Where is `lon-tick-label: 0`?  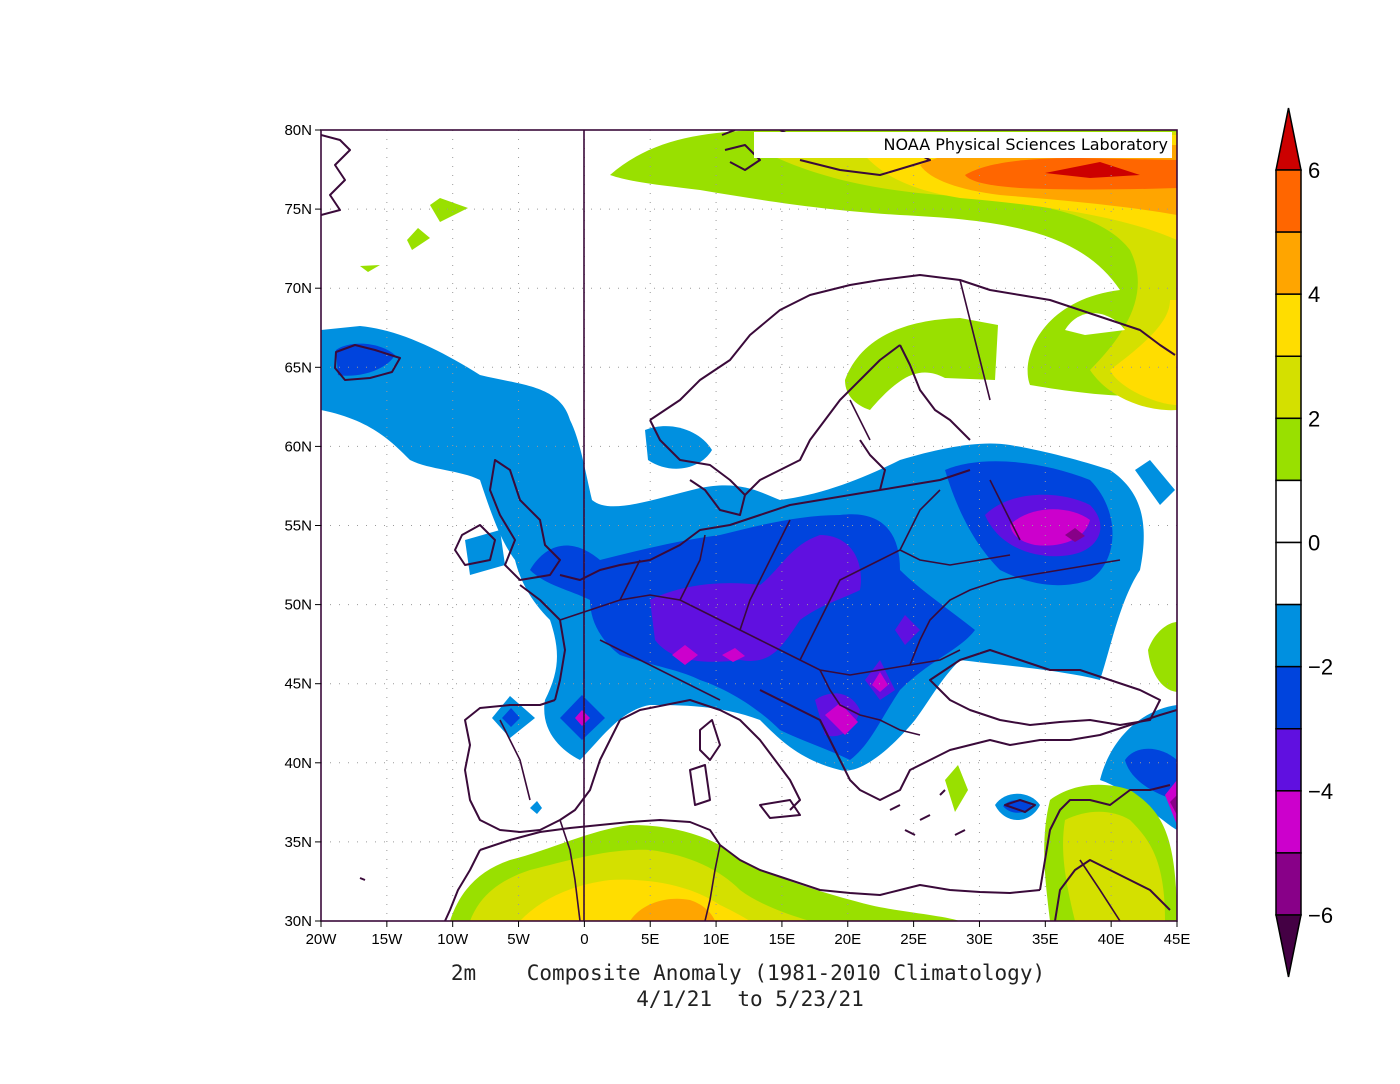 lon-tick-label: 0 is located at coordinates (584, 939).